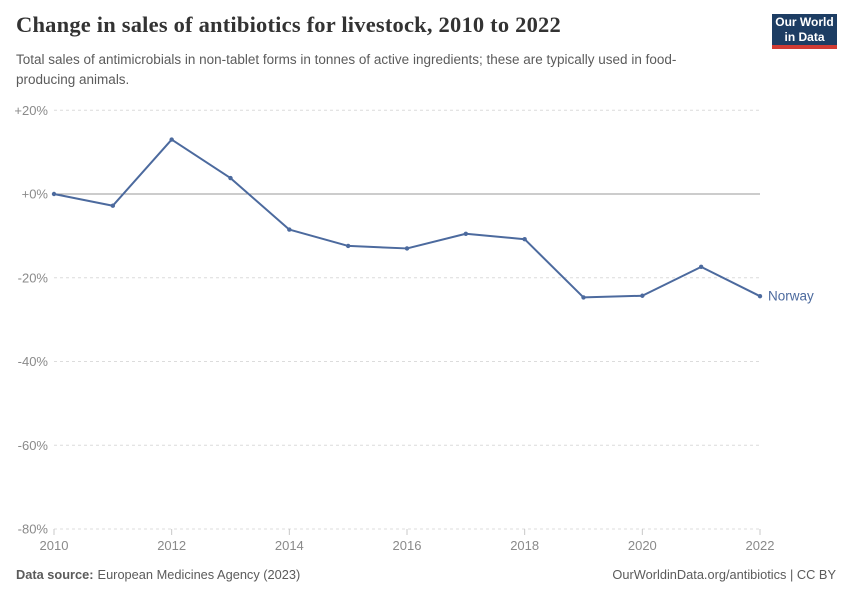 This screenshot has height=600, width=850. Describe the element at coordinates (199, 574) in the screenshot. I see `data-source-value: European Medicines Agency (2023)` at that location.